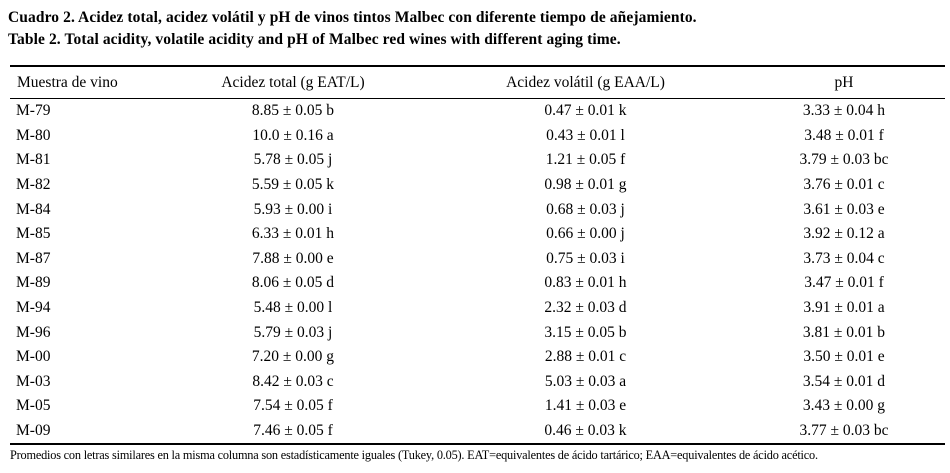 The image size is (950, 473). I want to click on sample-cell: M-00, so click(33, 357).